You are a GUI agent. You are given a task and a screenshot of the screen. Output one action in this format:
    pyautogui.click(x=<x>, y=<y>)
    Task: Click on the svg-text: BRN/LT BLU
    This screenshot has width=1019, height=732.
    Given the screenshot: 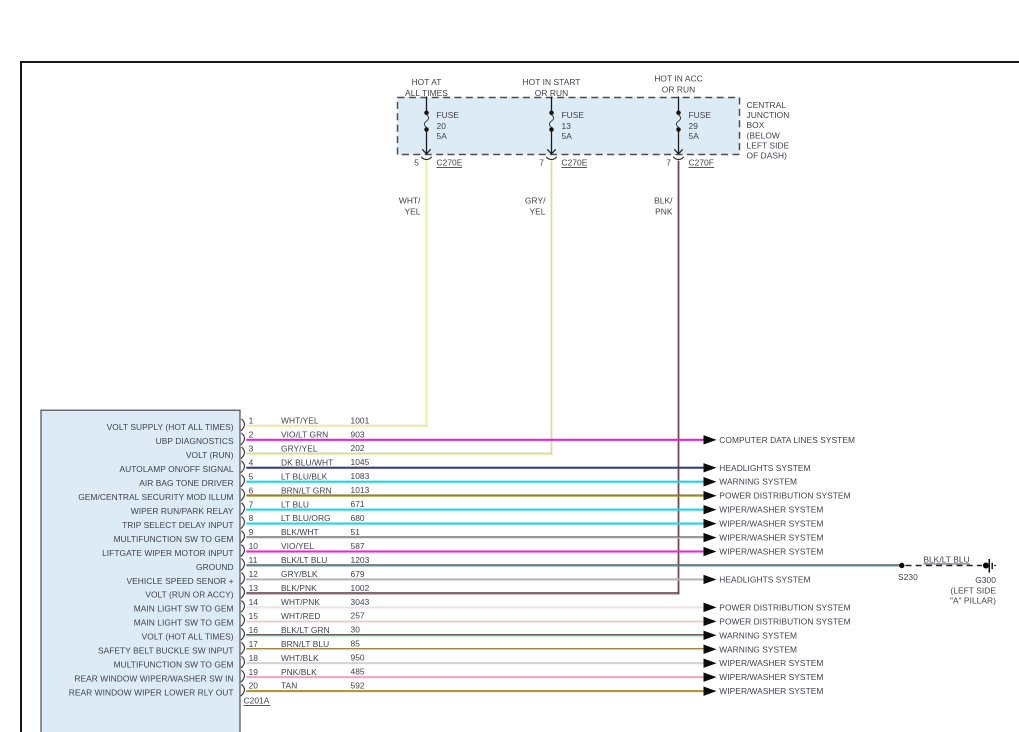 What is the action you would take?
    pyautogui.click(x=305, y=644)
    